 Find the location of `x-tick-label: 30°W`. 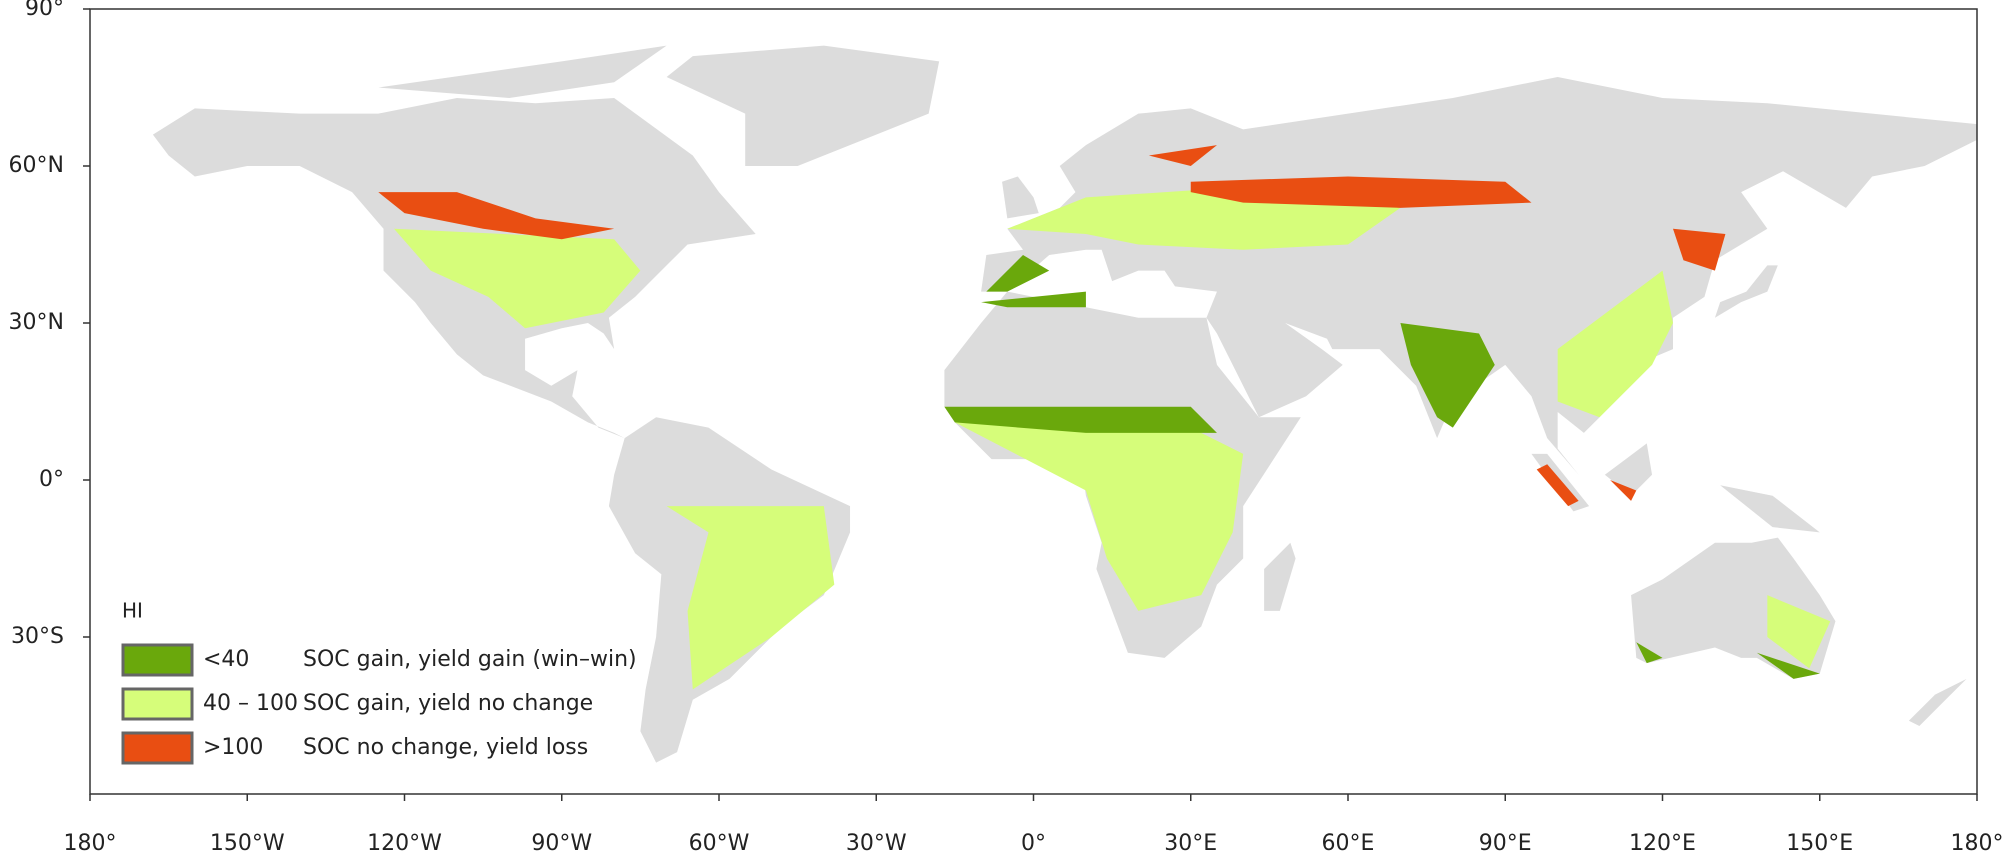

x-tick-label: 30°W is located at coordinates (876, 842).